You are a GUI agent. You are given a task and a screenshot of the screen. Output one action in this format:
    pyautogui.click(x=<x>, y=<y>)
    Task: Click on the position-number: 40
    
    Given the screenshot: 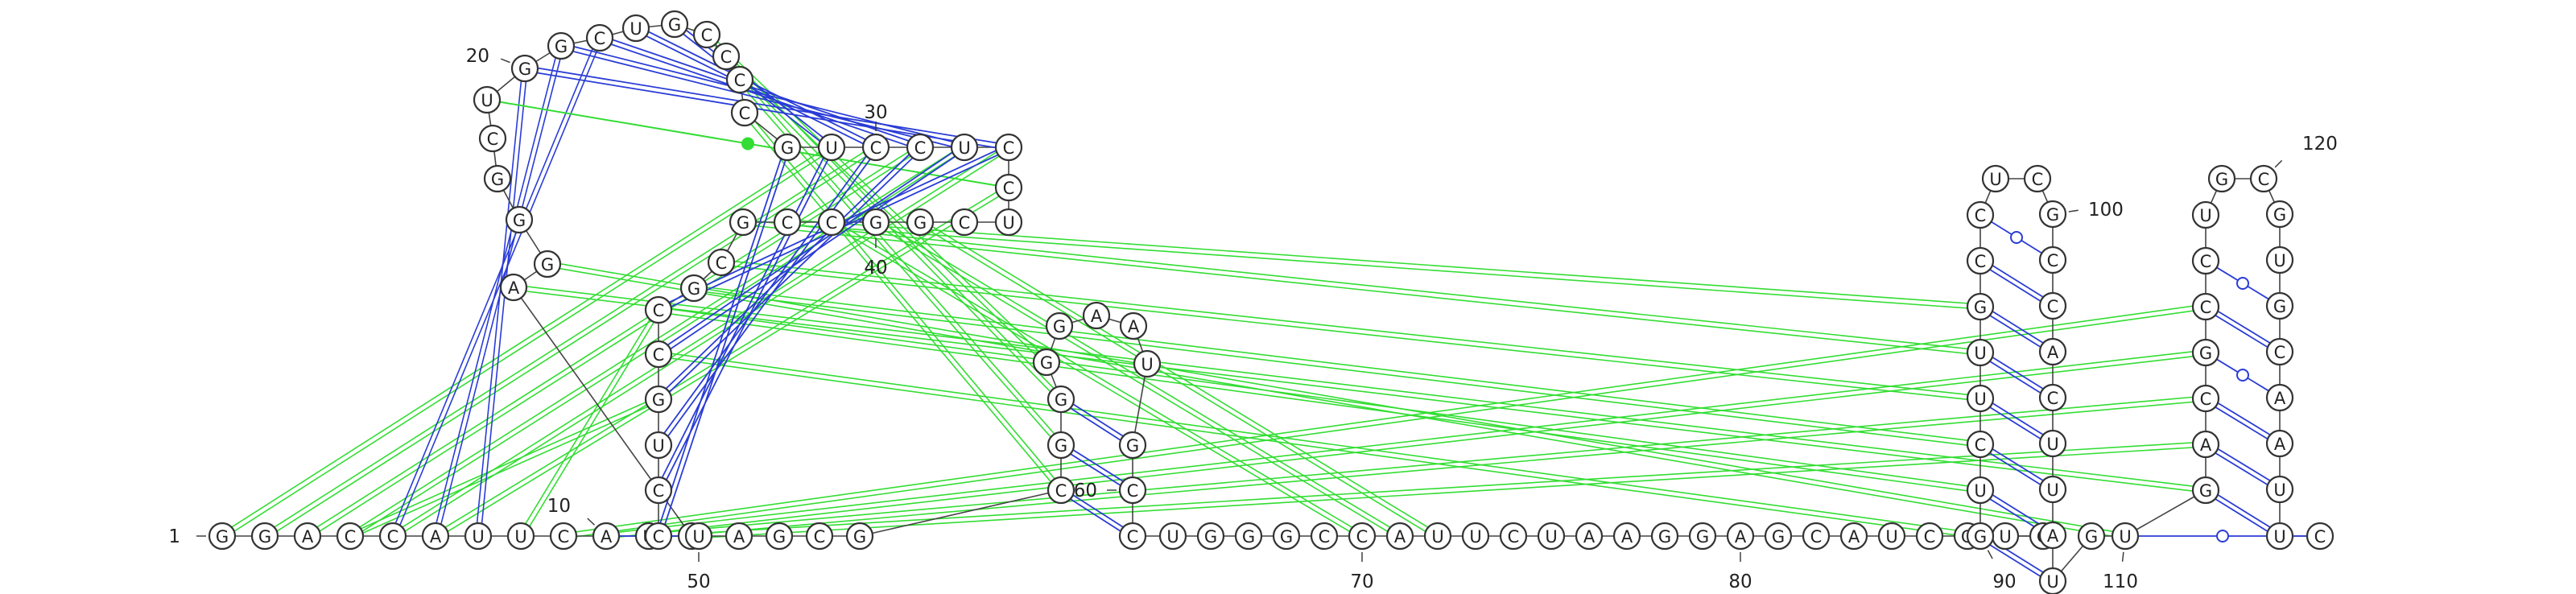 What is the action you would take?
    pyautogui.click(x=876, y=258)
    